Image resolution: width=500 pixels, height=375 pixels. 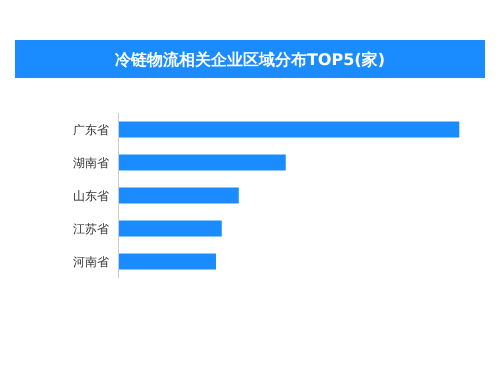 What do you see at coordinates (91, 196) in the screenshot?
I see `y-tick-label: 山东省` at bounding box center [91, 196].